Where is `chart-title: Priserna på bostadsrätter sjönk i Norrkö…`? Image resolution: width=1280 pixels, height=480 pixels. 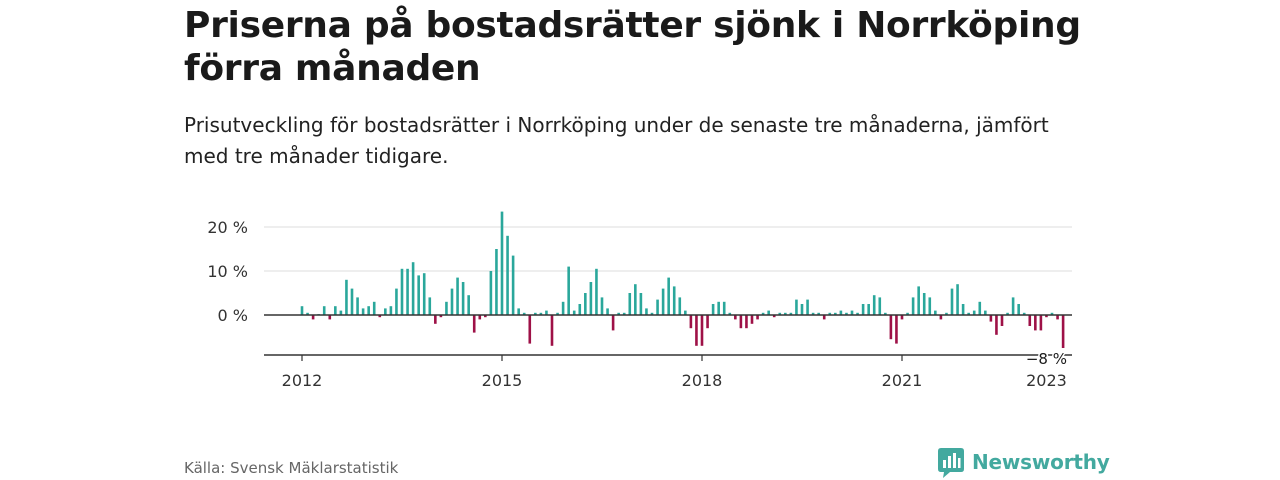
chart-title: Priserna på bostadsrätter sjönk i Norrkö… is located at coordinates (632, 47).